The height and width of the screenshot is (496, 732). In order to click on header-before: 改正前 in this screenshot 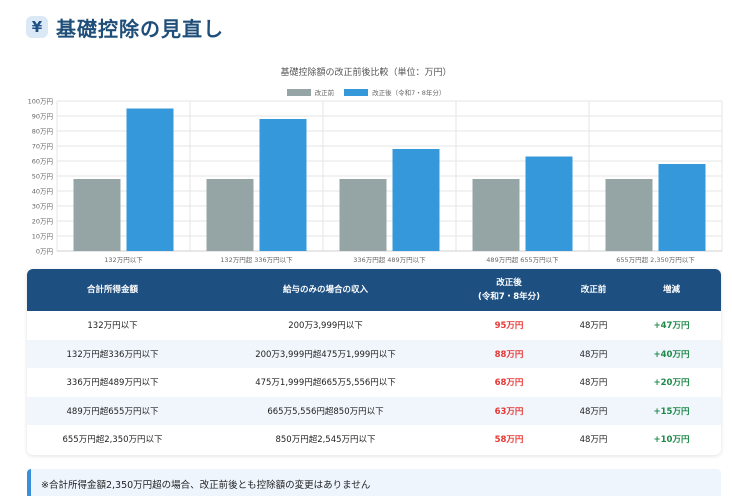, I will do `click(593, 290)`.